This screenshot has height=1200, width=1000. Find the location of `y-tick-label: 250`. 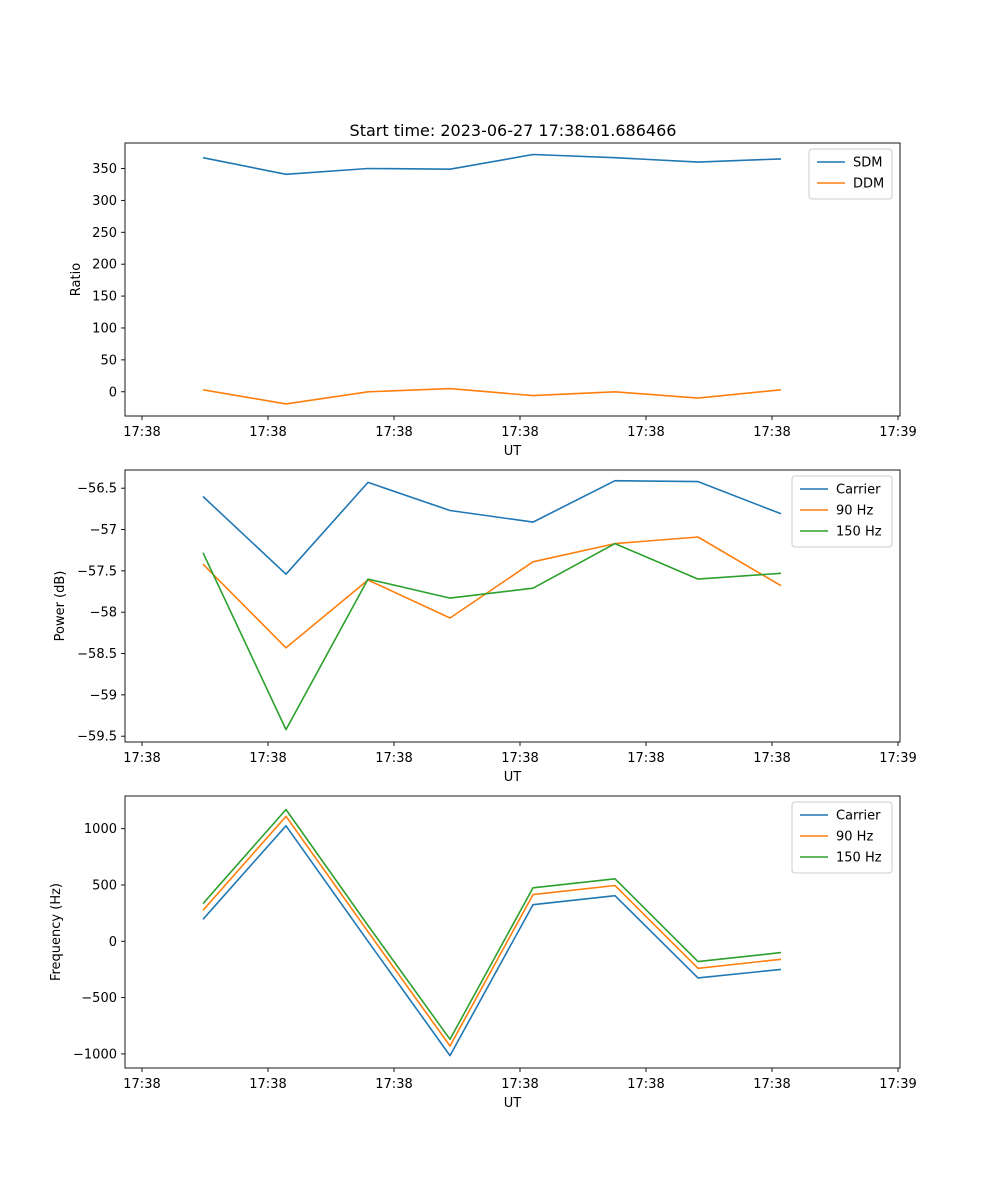

y-tick-label: 250 is located at coordinates (104, 233).